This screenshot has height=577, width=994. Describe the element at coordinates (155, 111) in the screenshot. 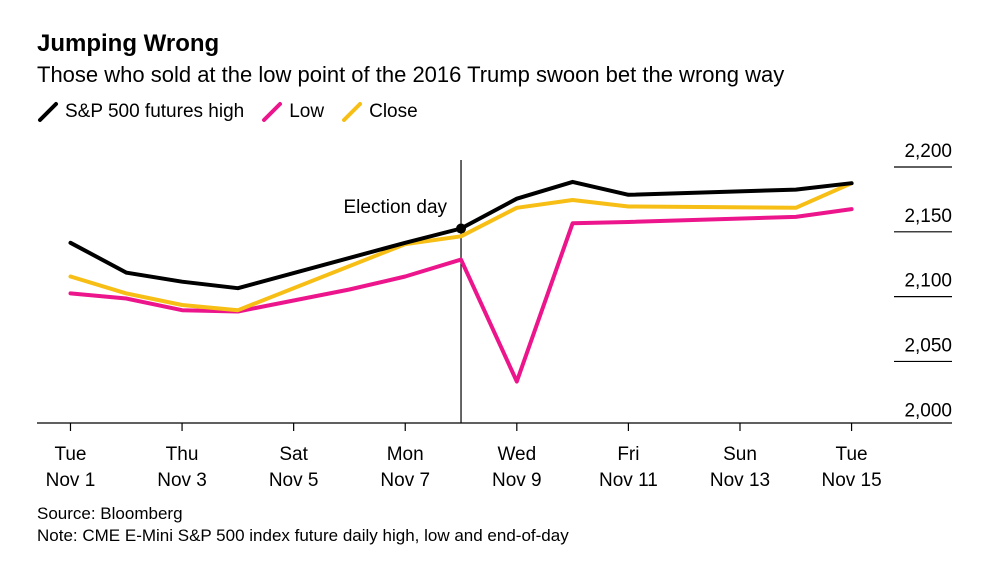

I see `legend-label-high: S&P 500 futures high` at that location.